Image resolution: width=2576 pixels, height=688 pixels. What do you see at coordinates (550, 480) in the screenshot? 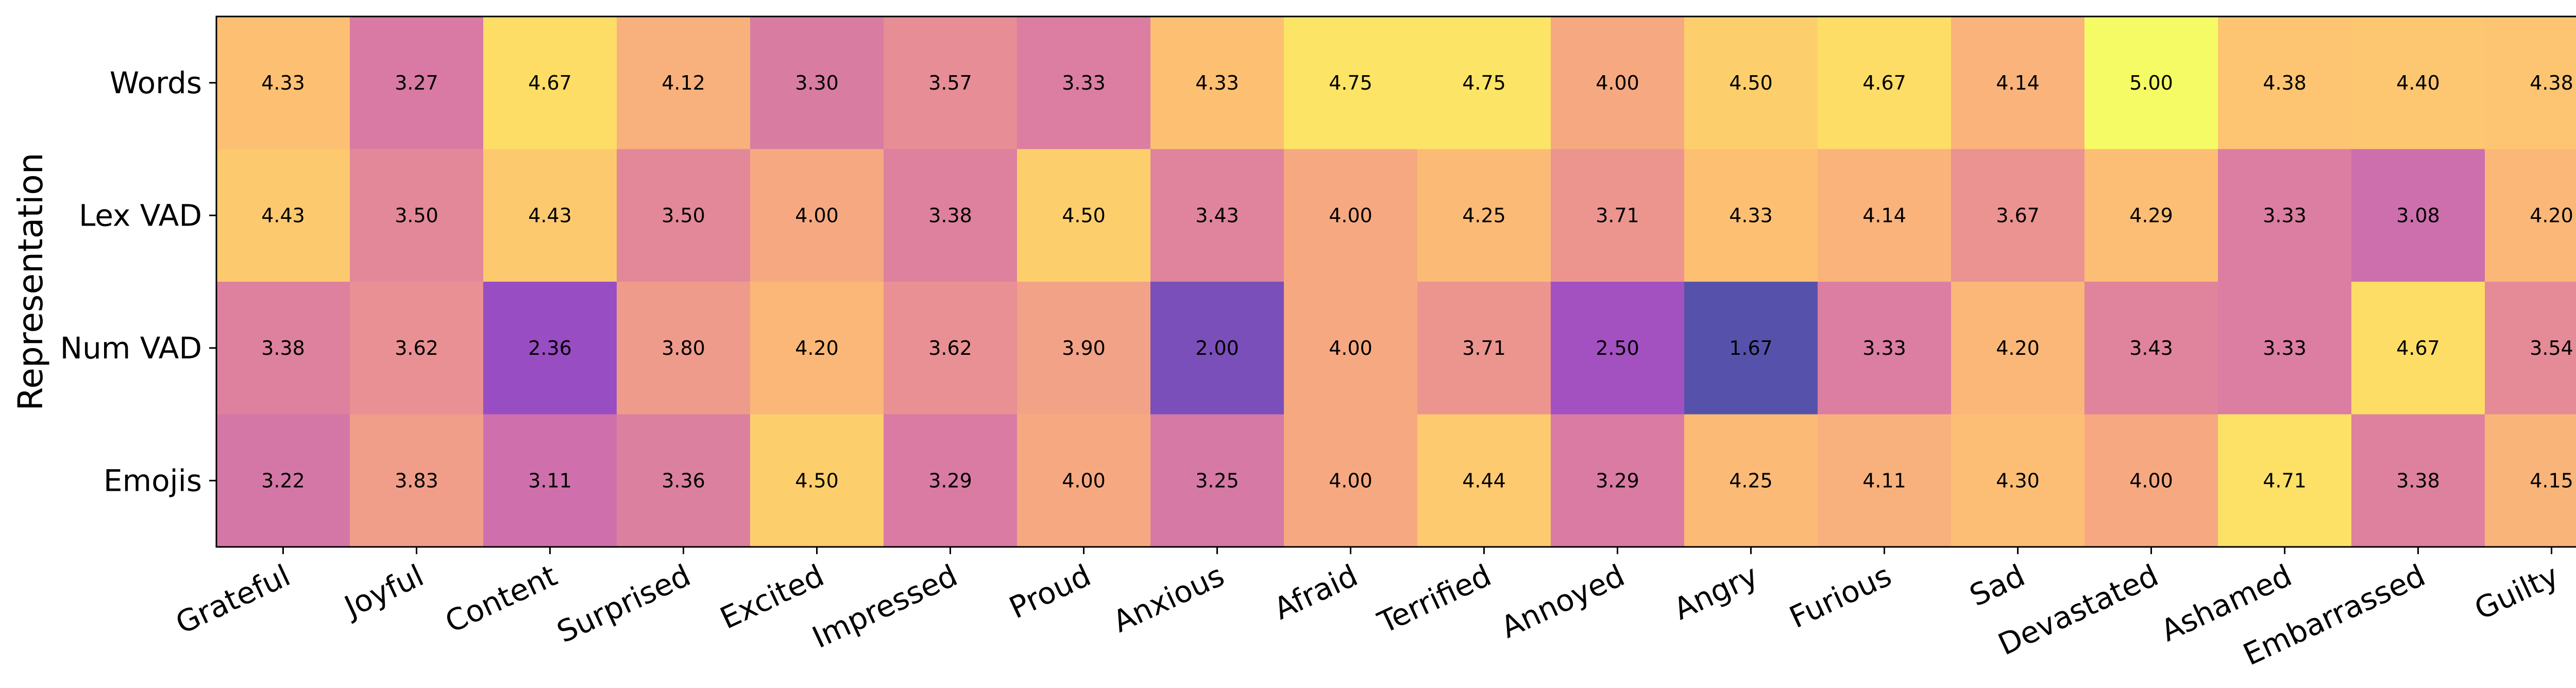
I see `cell-value-label: 3.11` at bounding box center [550, 480].